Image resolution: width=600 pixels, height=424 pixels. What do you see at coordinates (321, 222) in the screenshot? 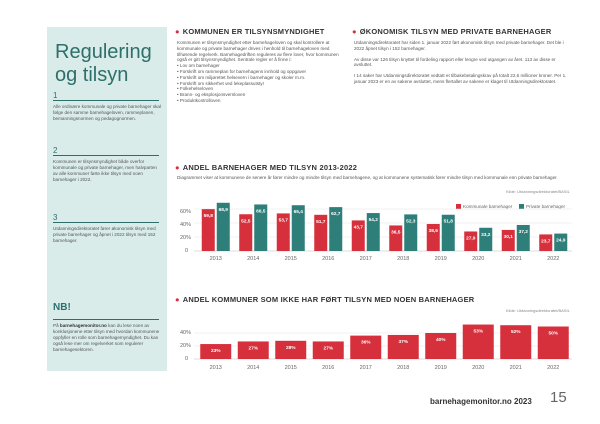
I see `data-label: 51,7` at bounding box center [321, 222].